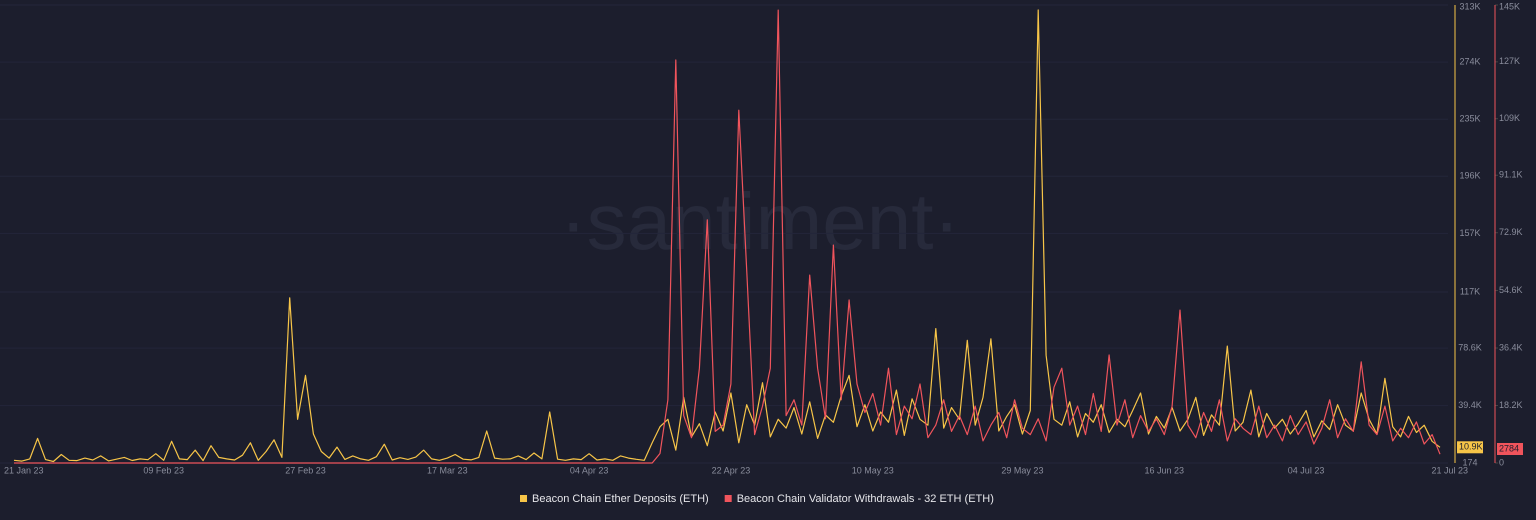 This screenshot has width=1536, height=520. I want to click on x-tick-label: 27 Feb 23, so click(305, 470).